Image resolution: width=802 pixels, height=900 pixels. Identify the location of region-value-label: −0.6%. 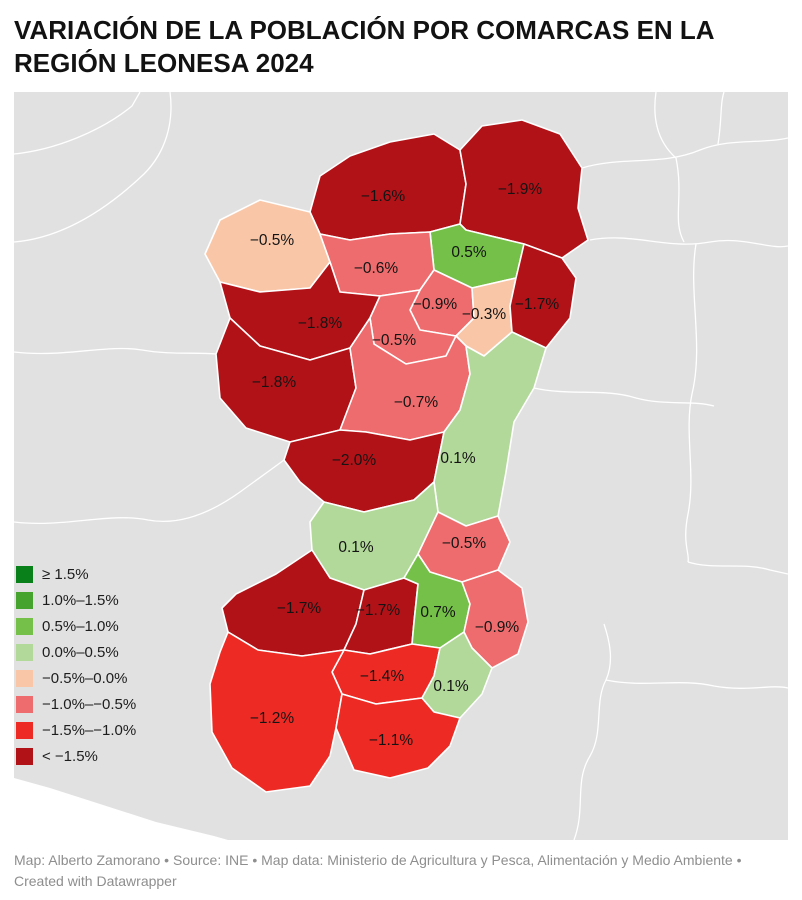
(376, 268).